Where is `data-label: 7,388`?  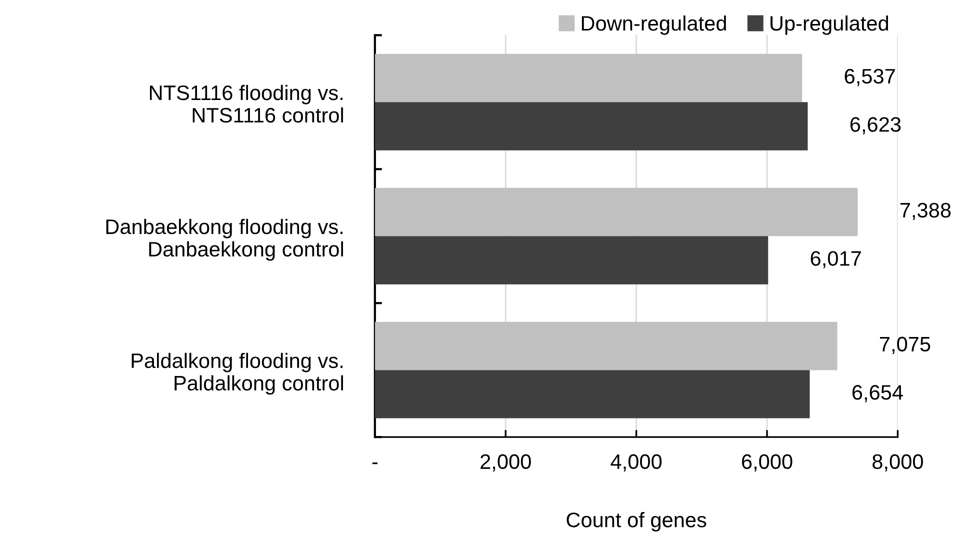
data-label: 7,388 is located at coordinates (925, 211).